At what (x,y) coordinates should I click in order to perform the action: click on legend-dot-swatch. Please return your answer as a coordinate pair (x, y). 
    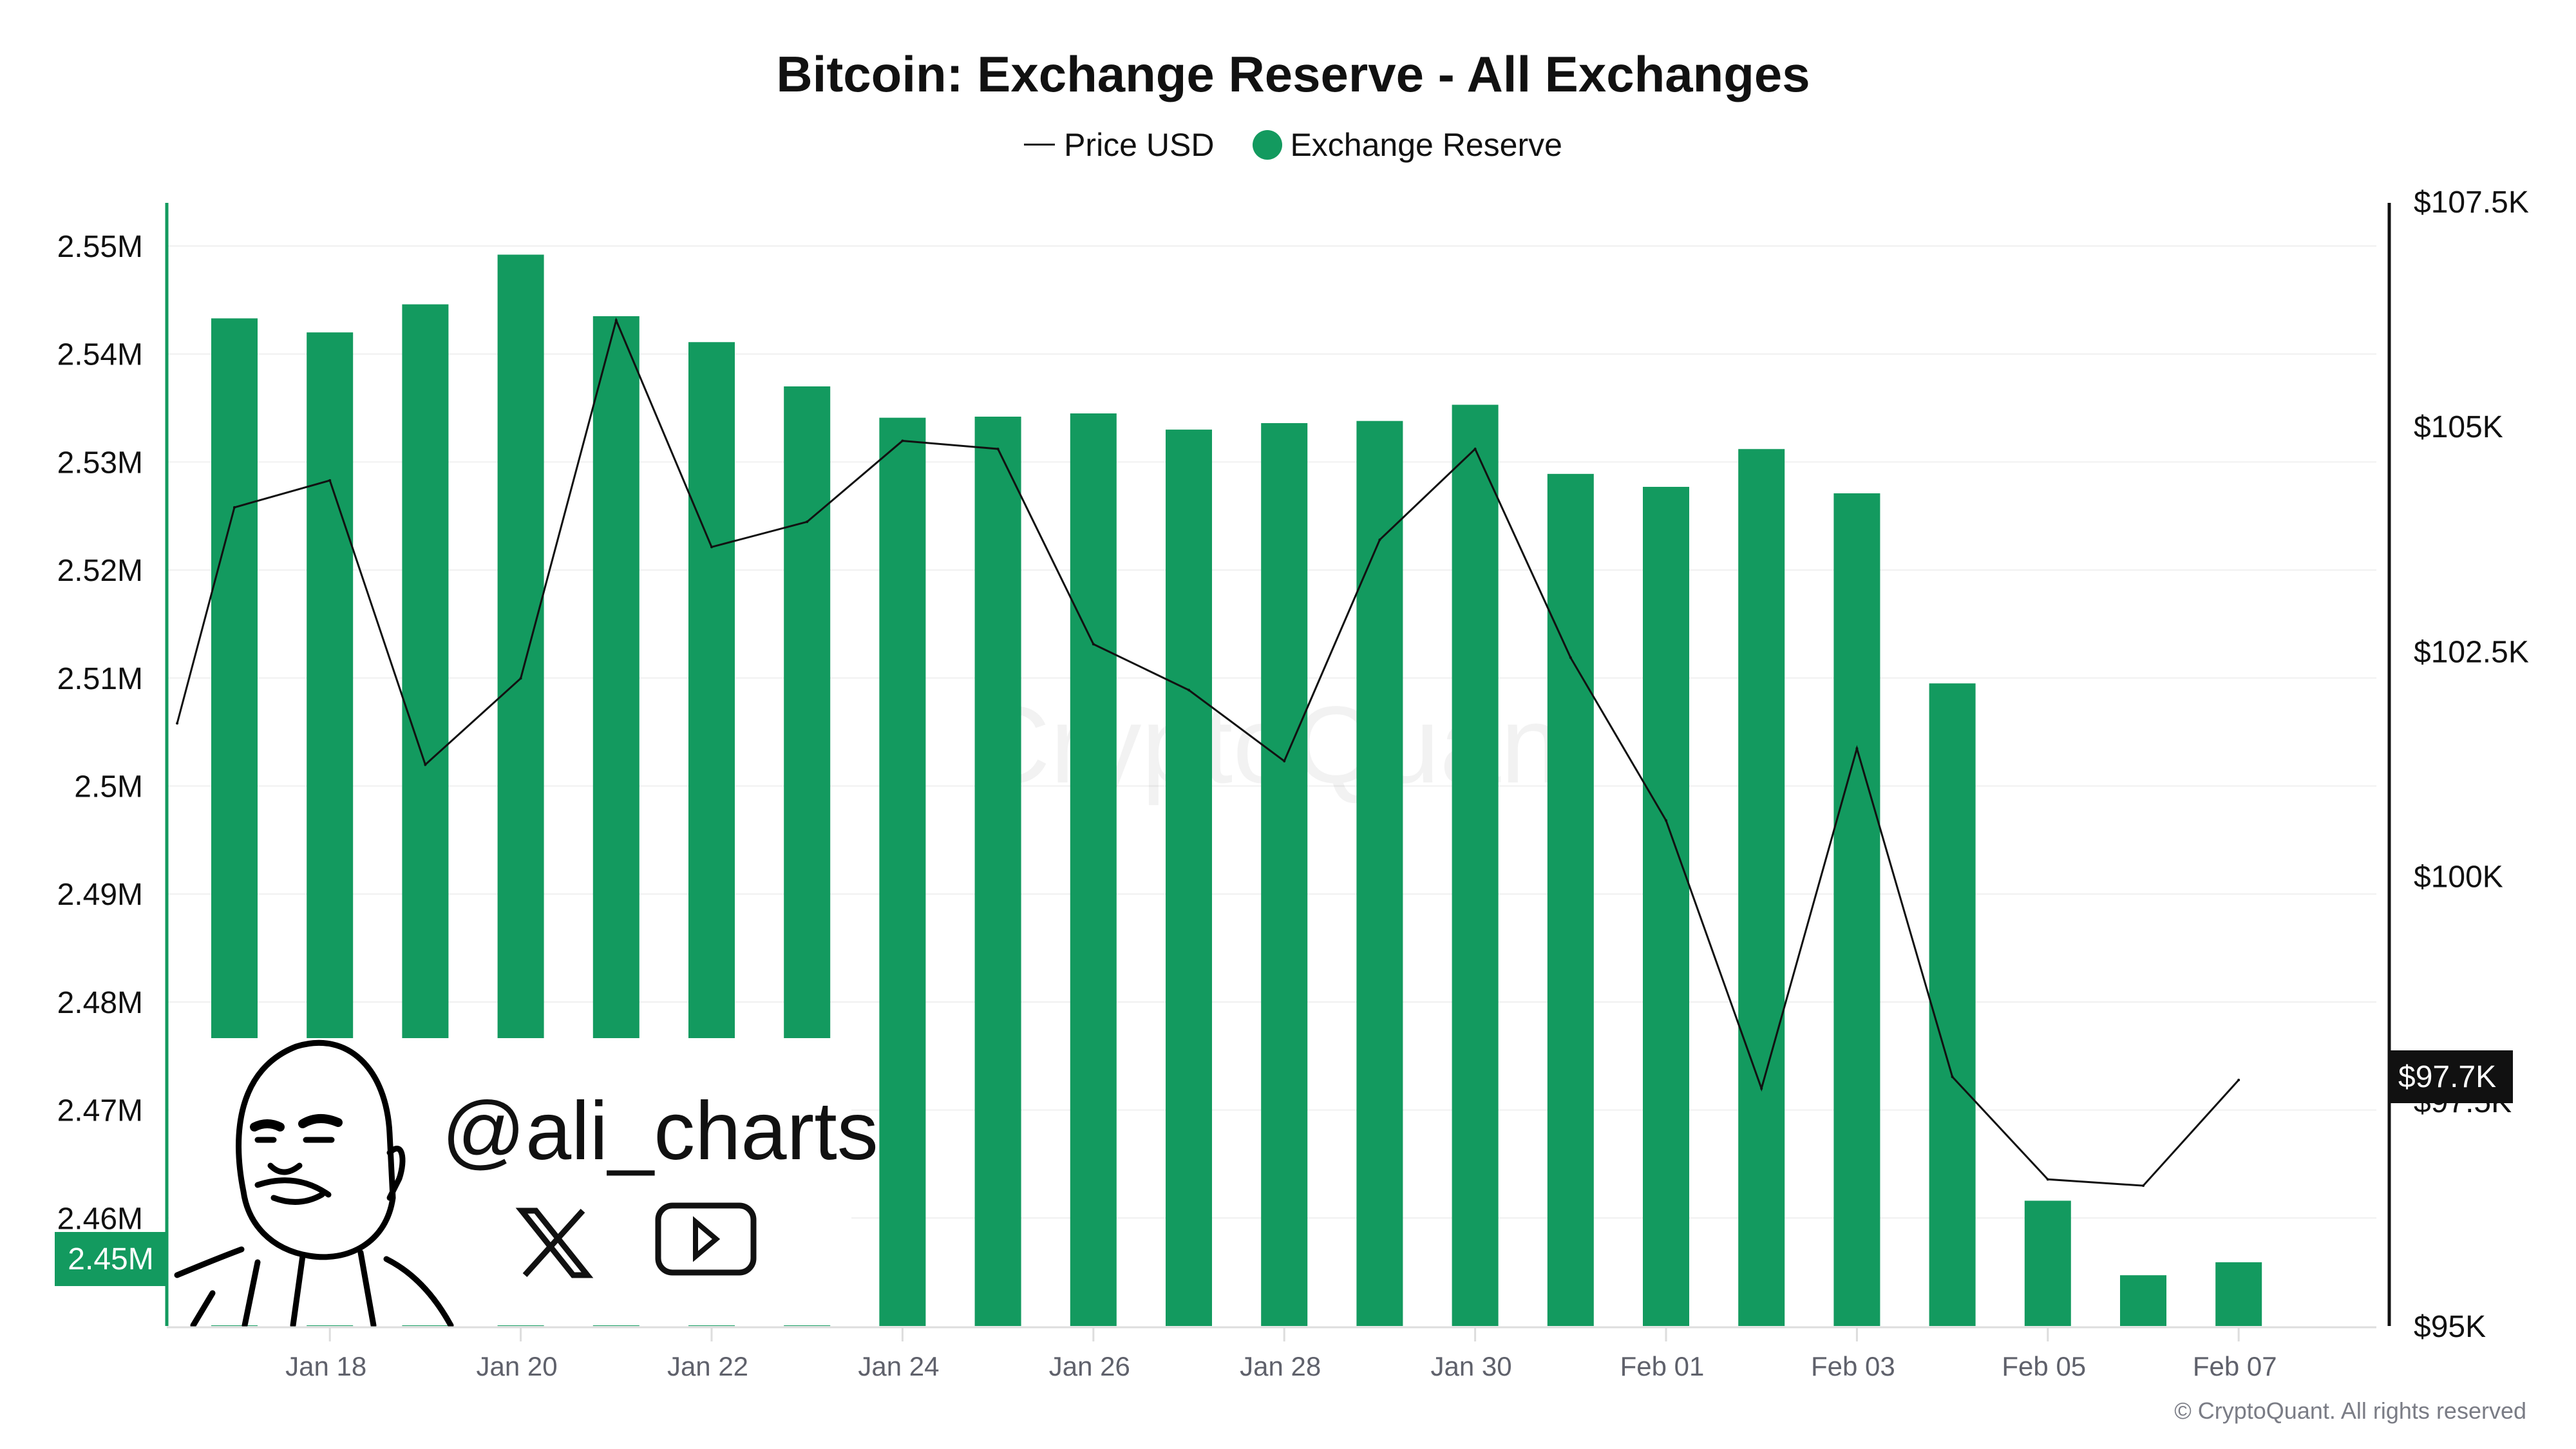
    Looking at the image, I should click on (1268, 144).